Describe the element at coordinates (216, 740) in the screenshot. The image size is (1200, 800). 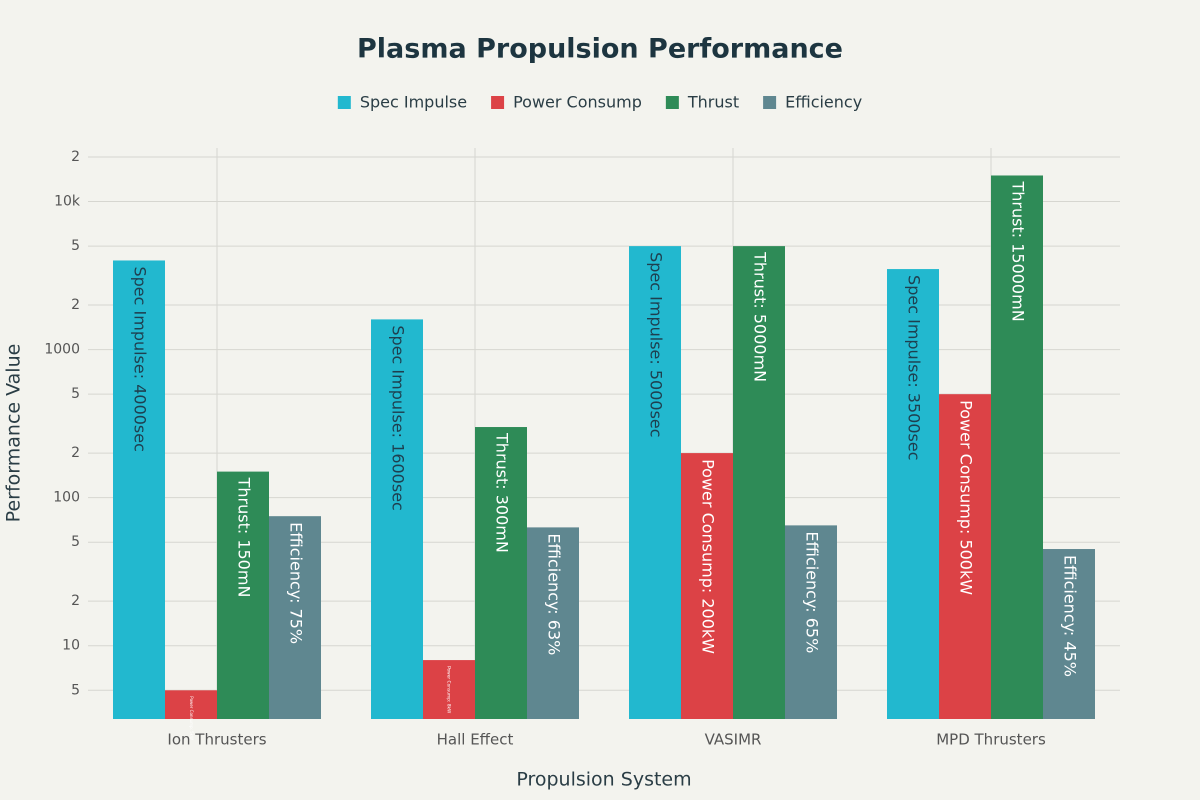
I see `x-tick-label: Ion Thrusters` at that location.